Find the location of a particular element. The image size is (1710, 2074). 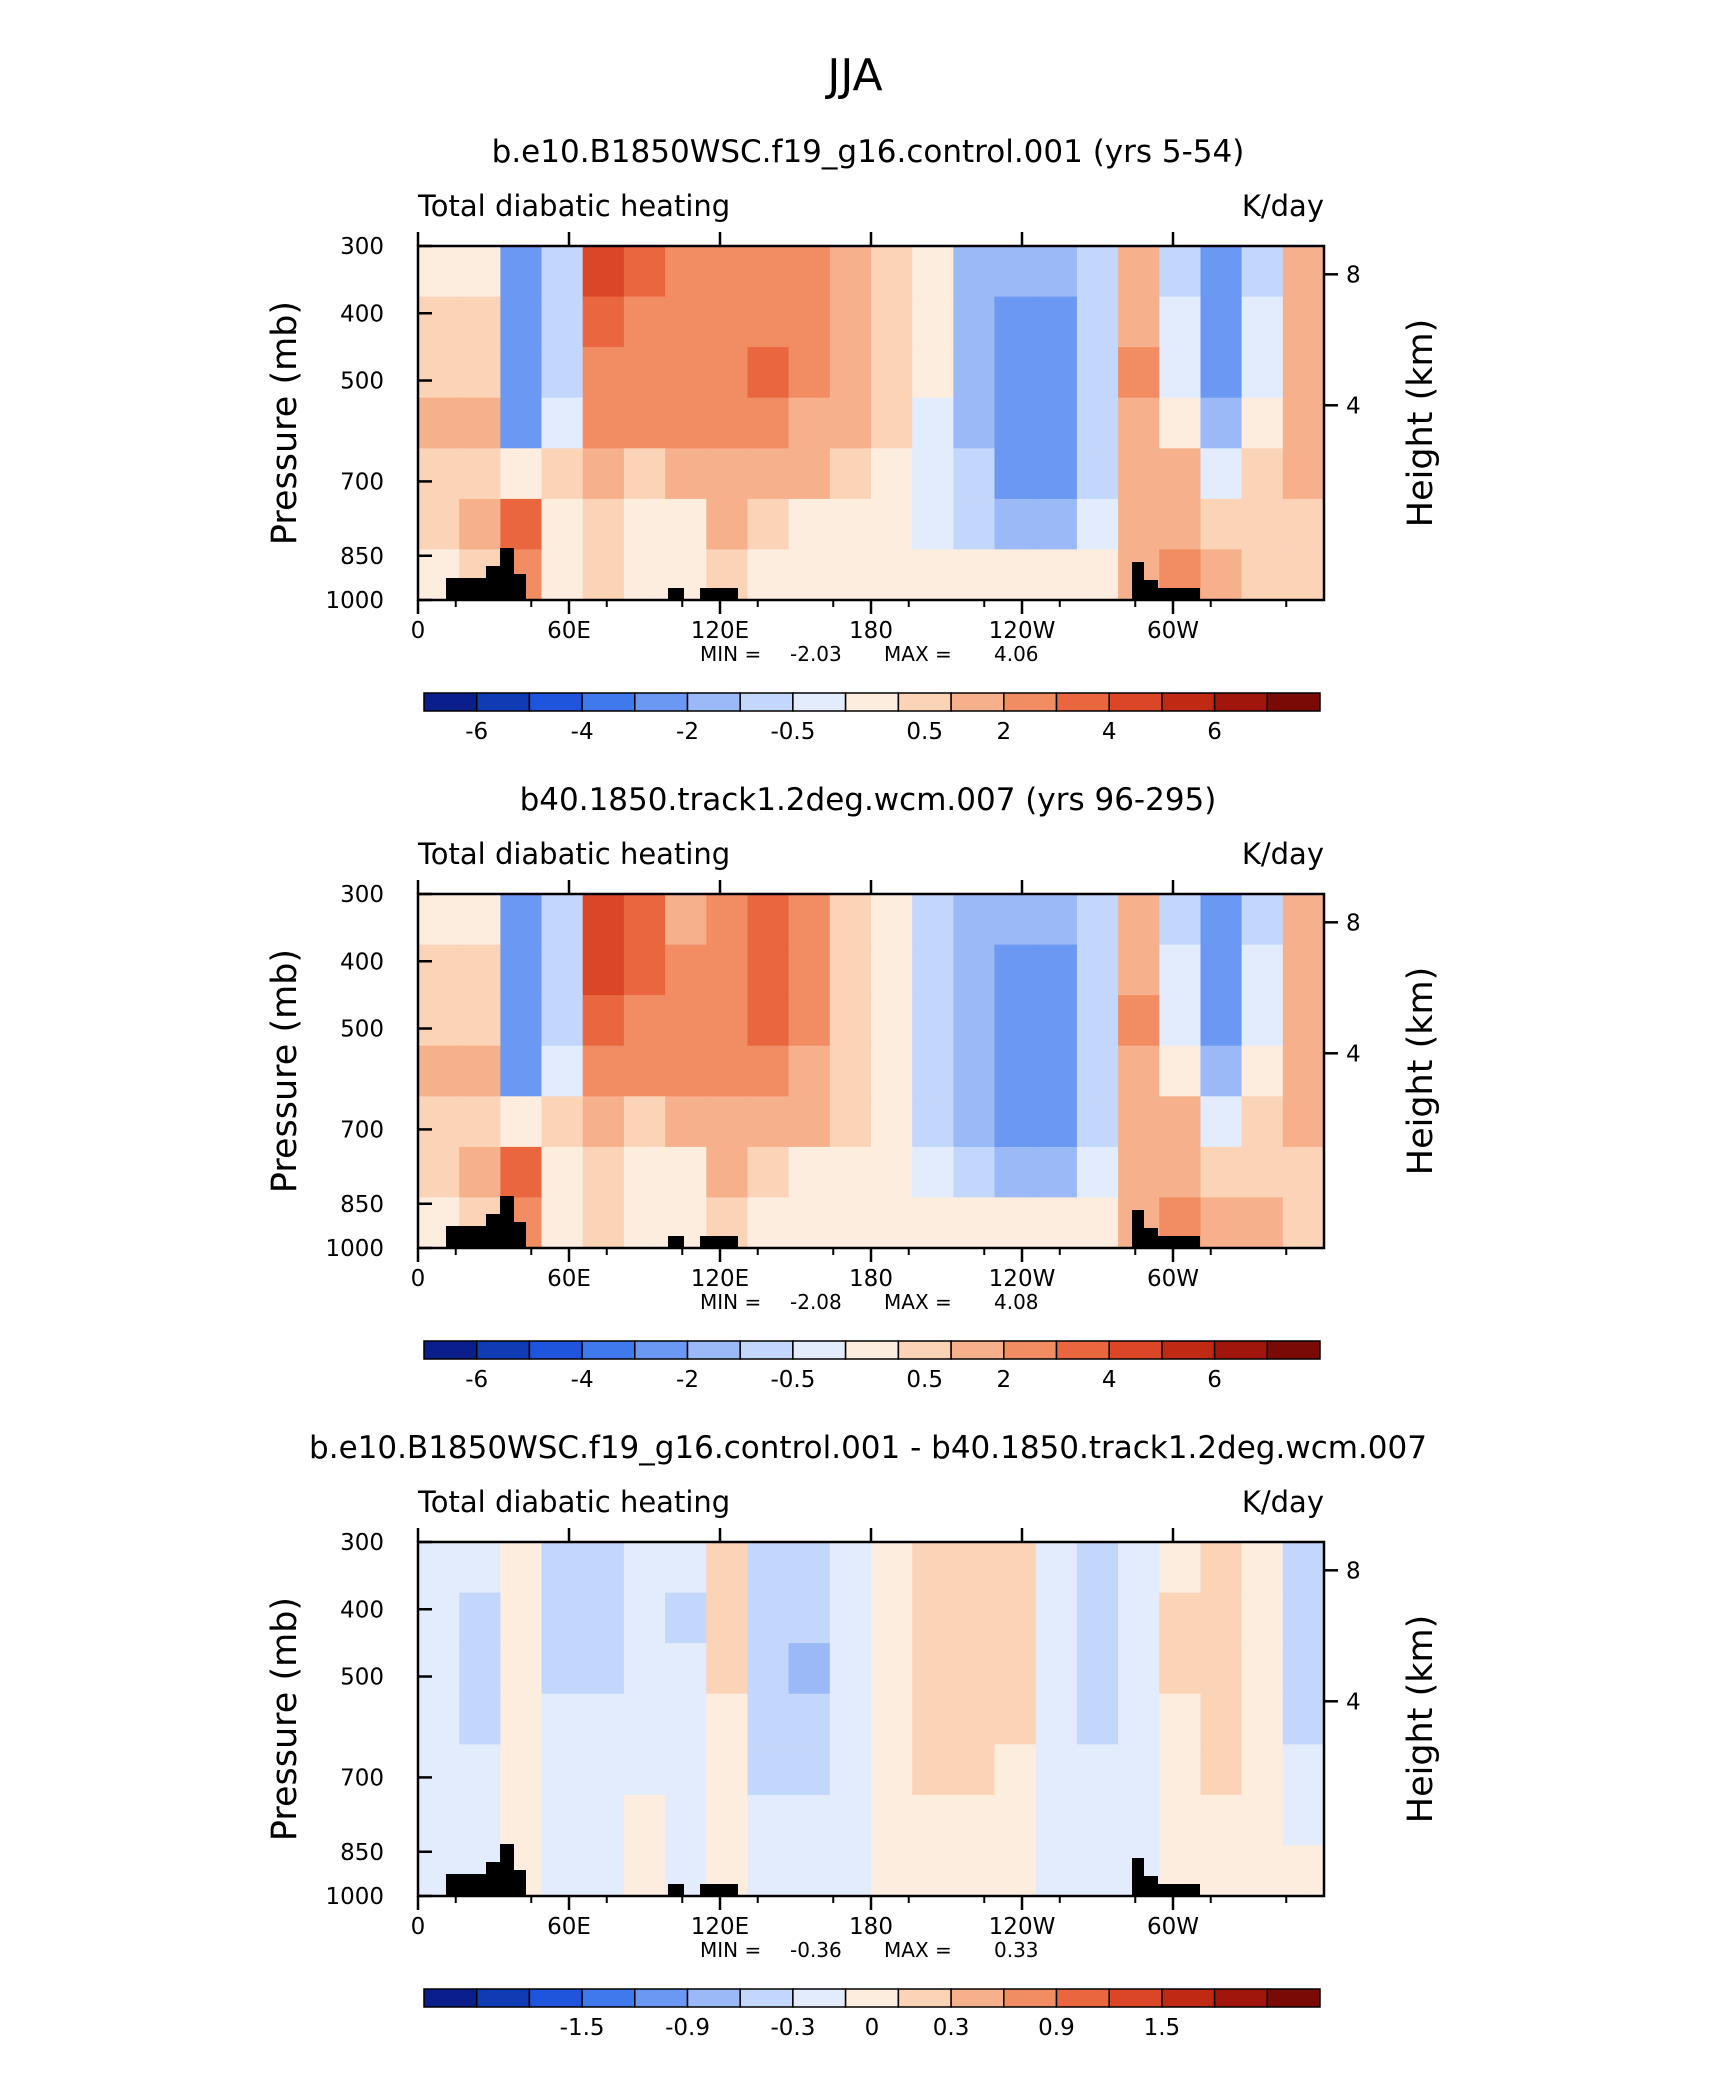

colorbar-label: 4 is located at coordinates (1109, 732).